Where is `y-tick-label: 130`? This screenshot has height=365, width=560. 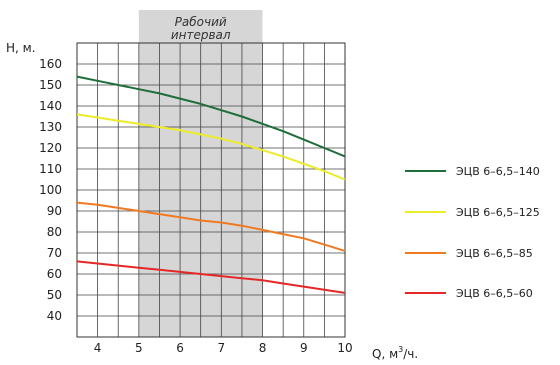 y-tick-label: 130 is located at coordinates (50, 127).